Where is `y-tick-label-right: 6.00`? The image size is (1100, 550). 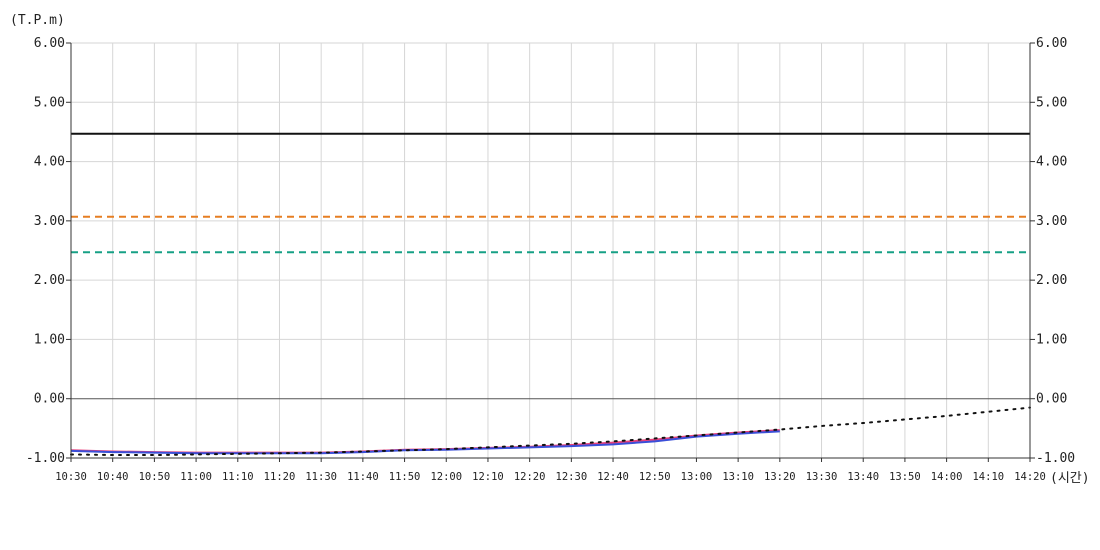
y-tick-label-right: 6.00 is located at coordinates (1051, 43).